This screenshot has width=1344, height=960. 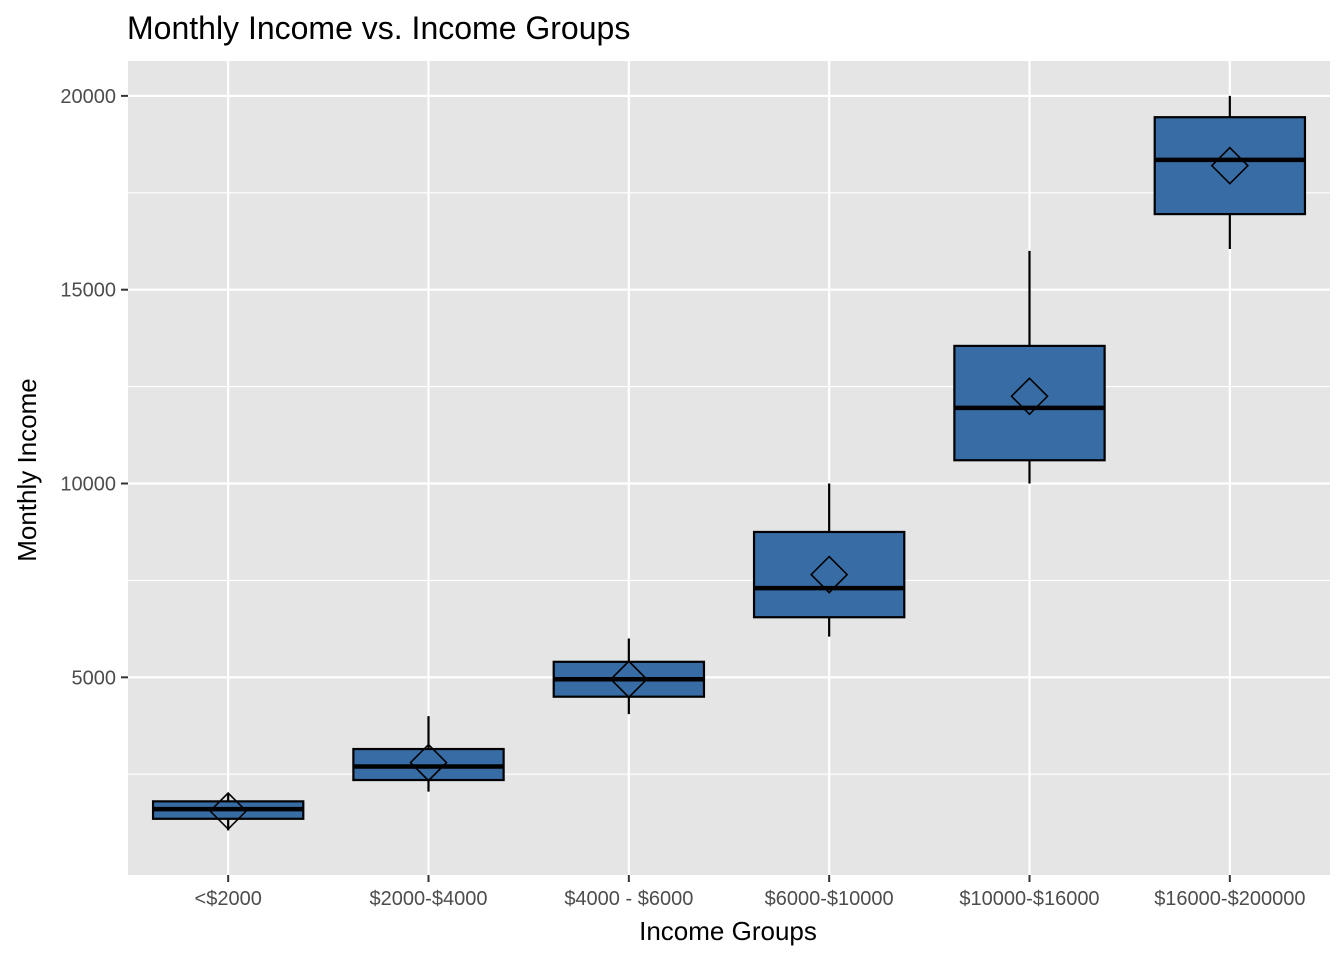 What do you see at coordinates (628, 899) in the screenshot?
I see `x-tick-label: $4000 - $6000` at bounding box center [628, 899].